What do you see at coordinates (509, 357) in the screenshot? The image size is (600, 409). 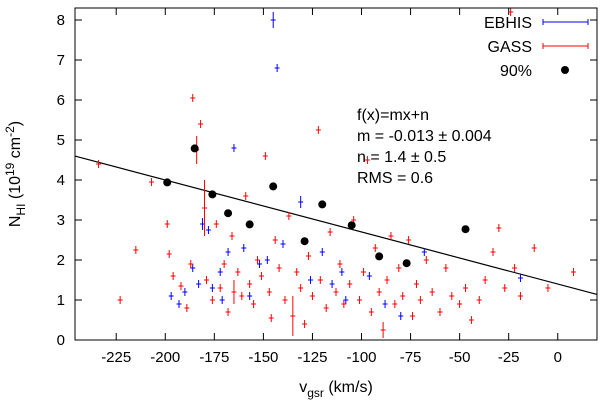 I see `x-tick-label: -25` at bounding box center [509, 357].